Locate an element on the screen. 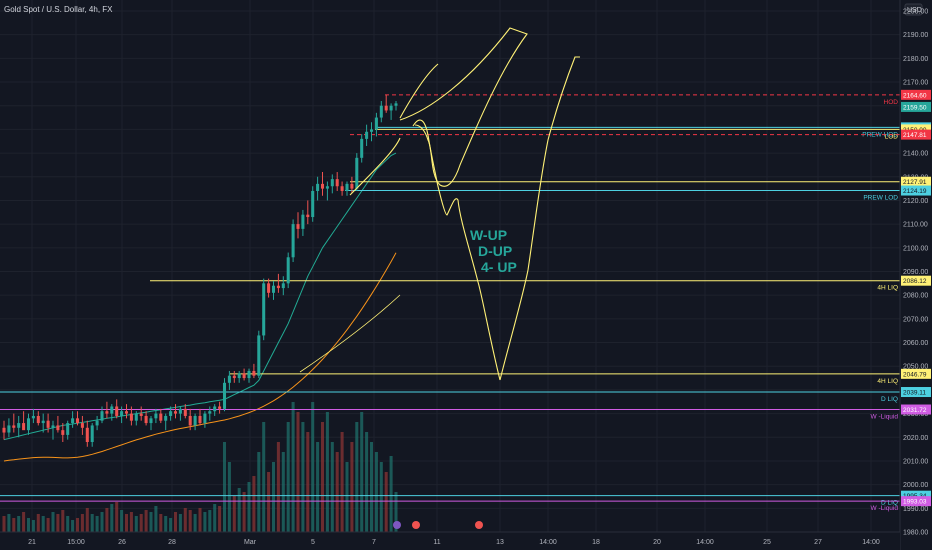 The image size is (932, 550). price-tick-label: 2200.00 is located at coordinates (915, 12).